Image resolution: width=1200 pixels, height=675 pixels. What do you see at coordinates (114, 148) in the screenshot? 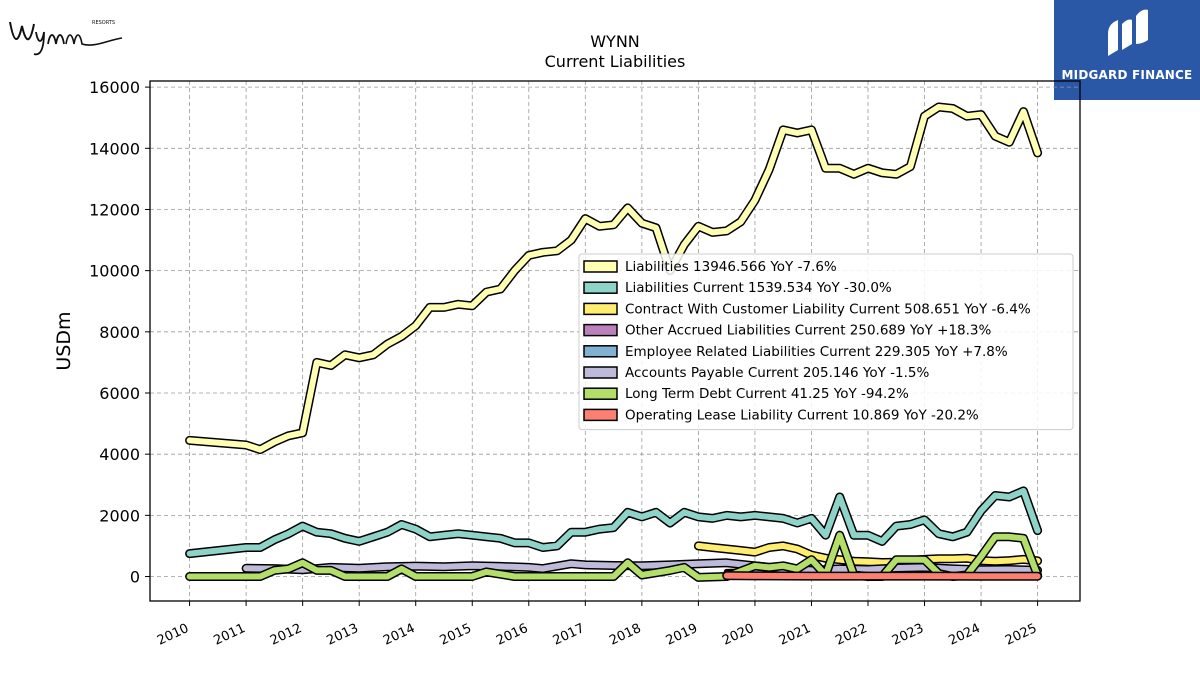
I see `y-tick-label: 14000` at bounding box center [114, 148].